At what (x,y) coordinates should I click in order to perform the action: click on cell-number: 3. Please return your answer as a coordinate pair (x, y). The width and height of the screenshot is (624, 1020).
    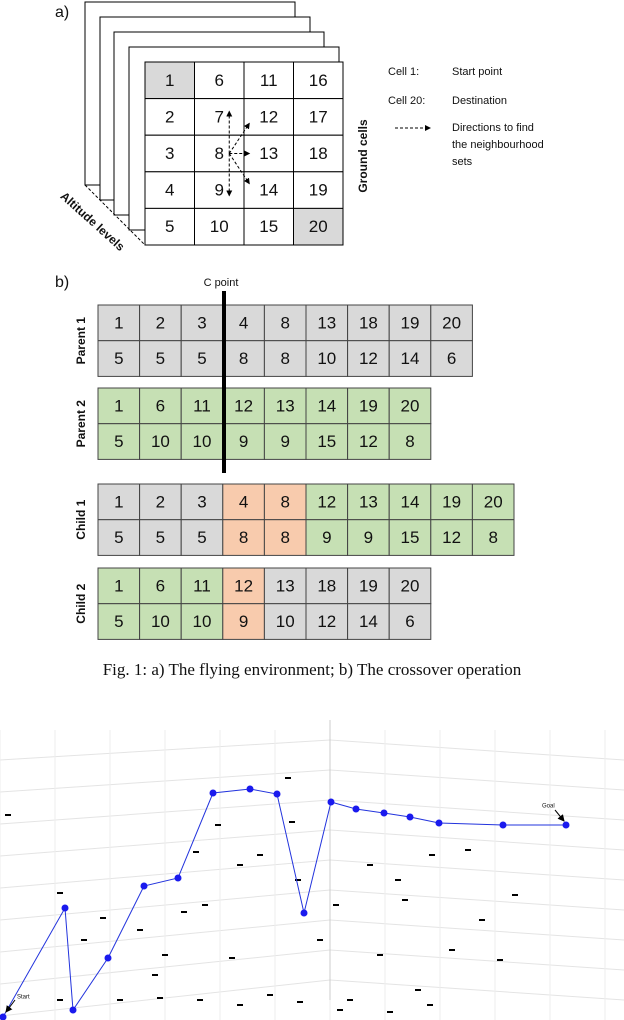
    Looking at the image, I should click on (169, 153).